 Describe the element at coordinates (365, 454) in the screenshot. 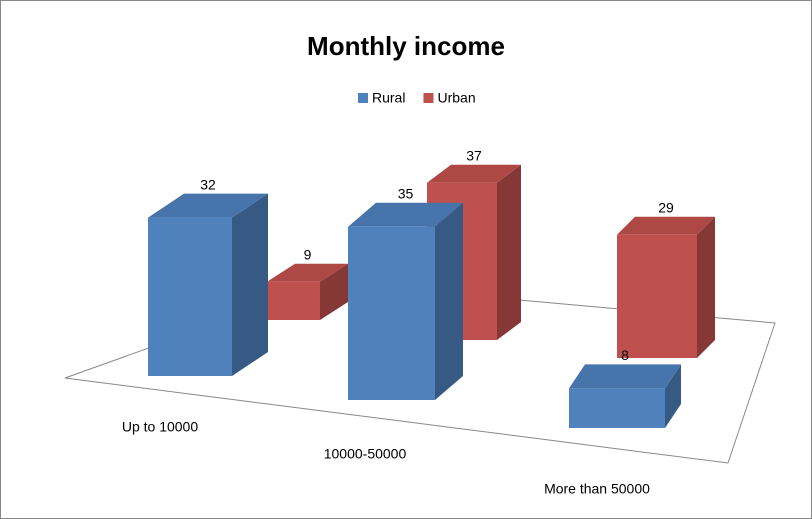

I see `x-tick-label: 10000-50000` at that location.